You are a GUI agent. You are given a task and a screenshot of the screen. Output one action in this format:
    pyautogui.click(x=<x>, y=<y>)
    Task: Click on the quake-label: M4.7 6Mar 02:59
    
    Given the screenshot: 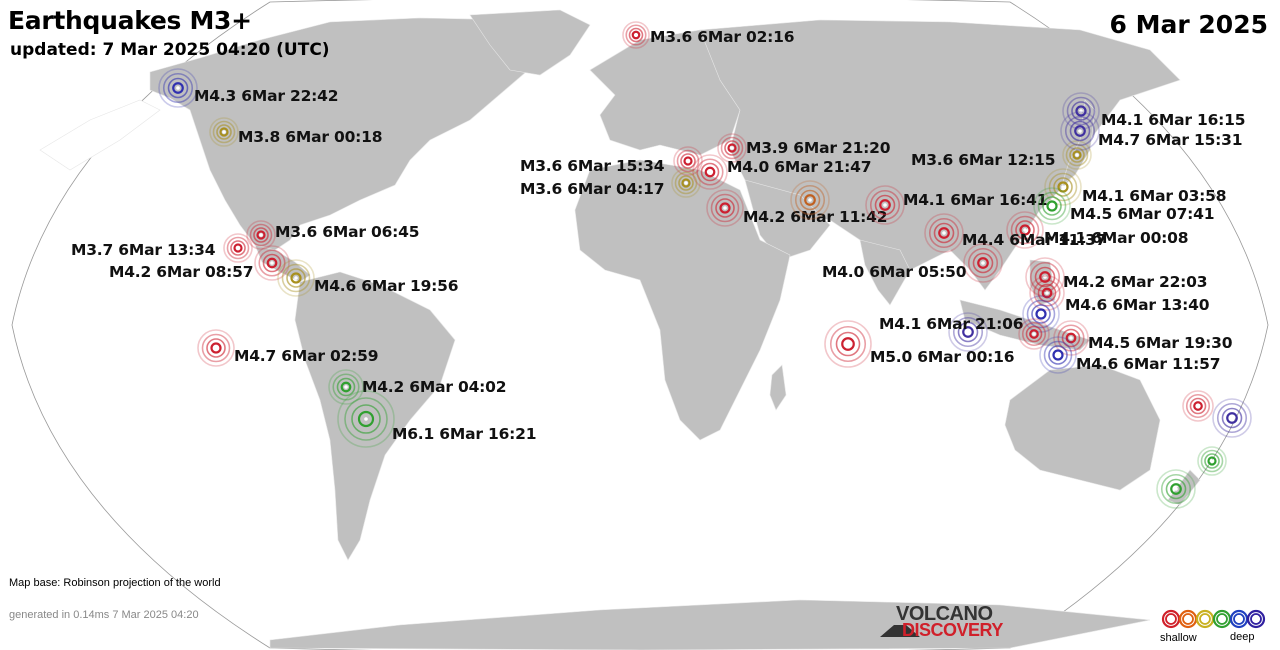 What is the action you would take?
    pyautogui.click(x=306, y=356)
    